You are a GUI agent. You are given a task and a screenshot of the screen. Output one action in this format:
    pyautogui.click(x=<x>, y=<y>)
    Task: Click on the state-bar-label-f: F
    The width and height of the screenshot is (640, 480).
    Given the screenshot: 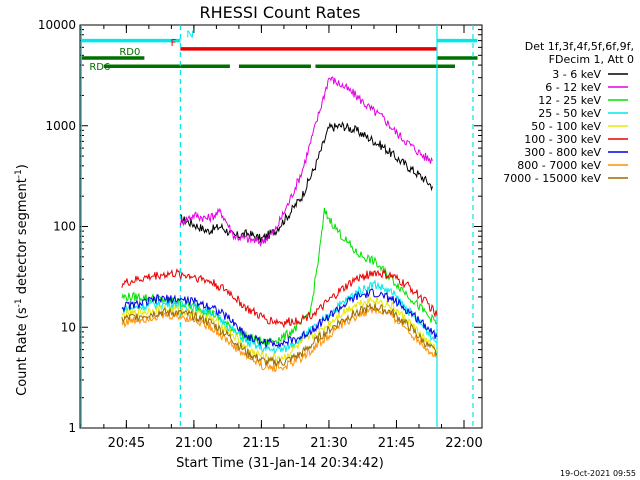 What is the action you would take?
    pyautogui.click(x=174, y=43)
    